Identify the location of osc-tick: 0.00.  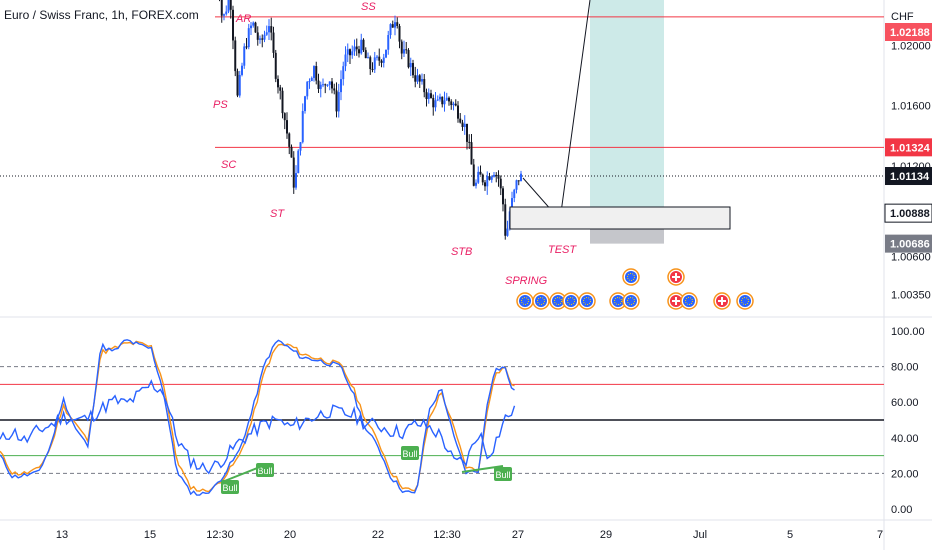
(901, 510).